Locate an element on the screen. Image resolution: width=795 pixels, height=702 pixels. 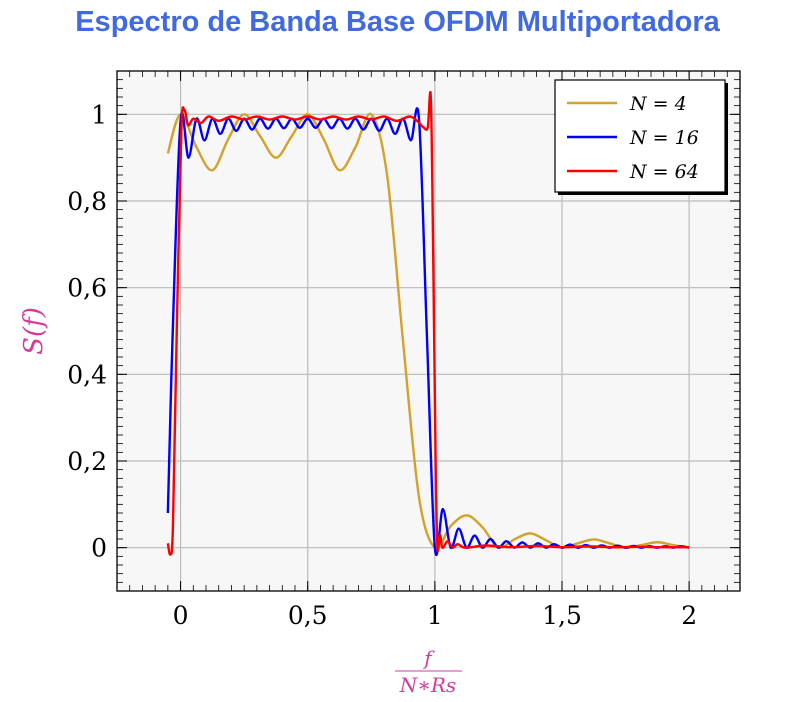
legend: N = 4 N = 16 N = 64 is located at coordinates (641, 137).